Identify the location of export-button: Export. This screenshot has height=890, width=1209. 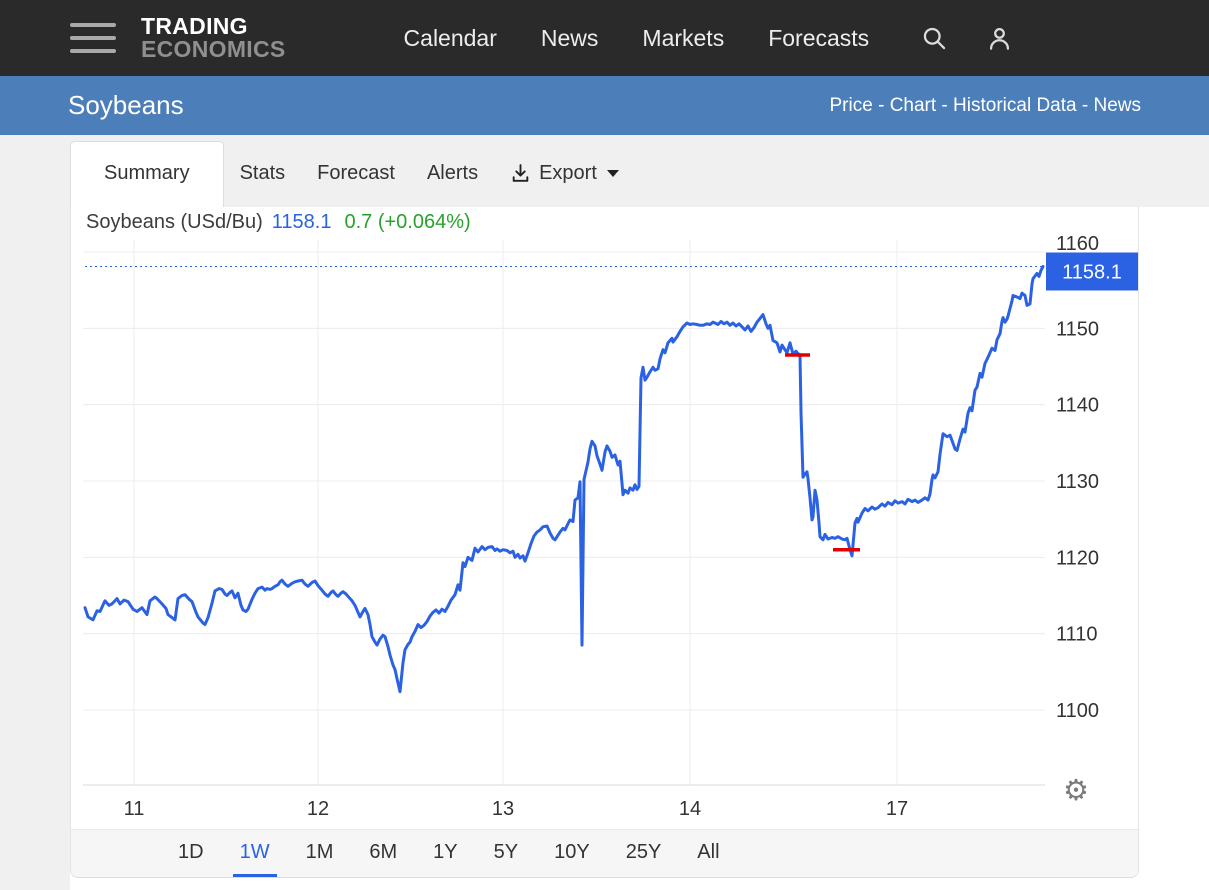
(564, 184).